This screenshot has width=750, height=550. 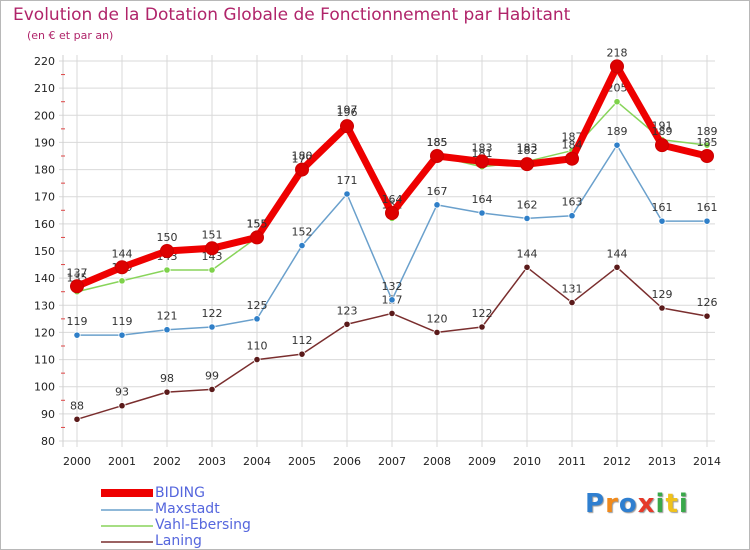 I want to click on logo-letter: P, so click(x=595, y=504).